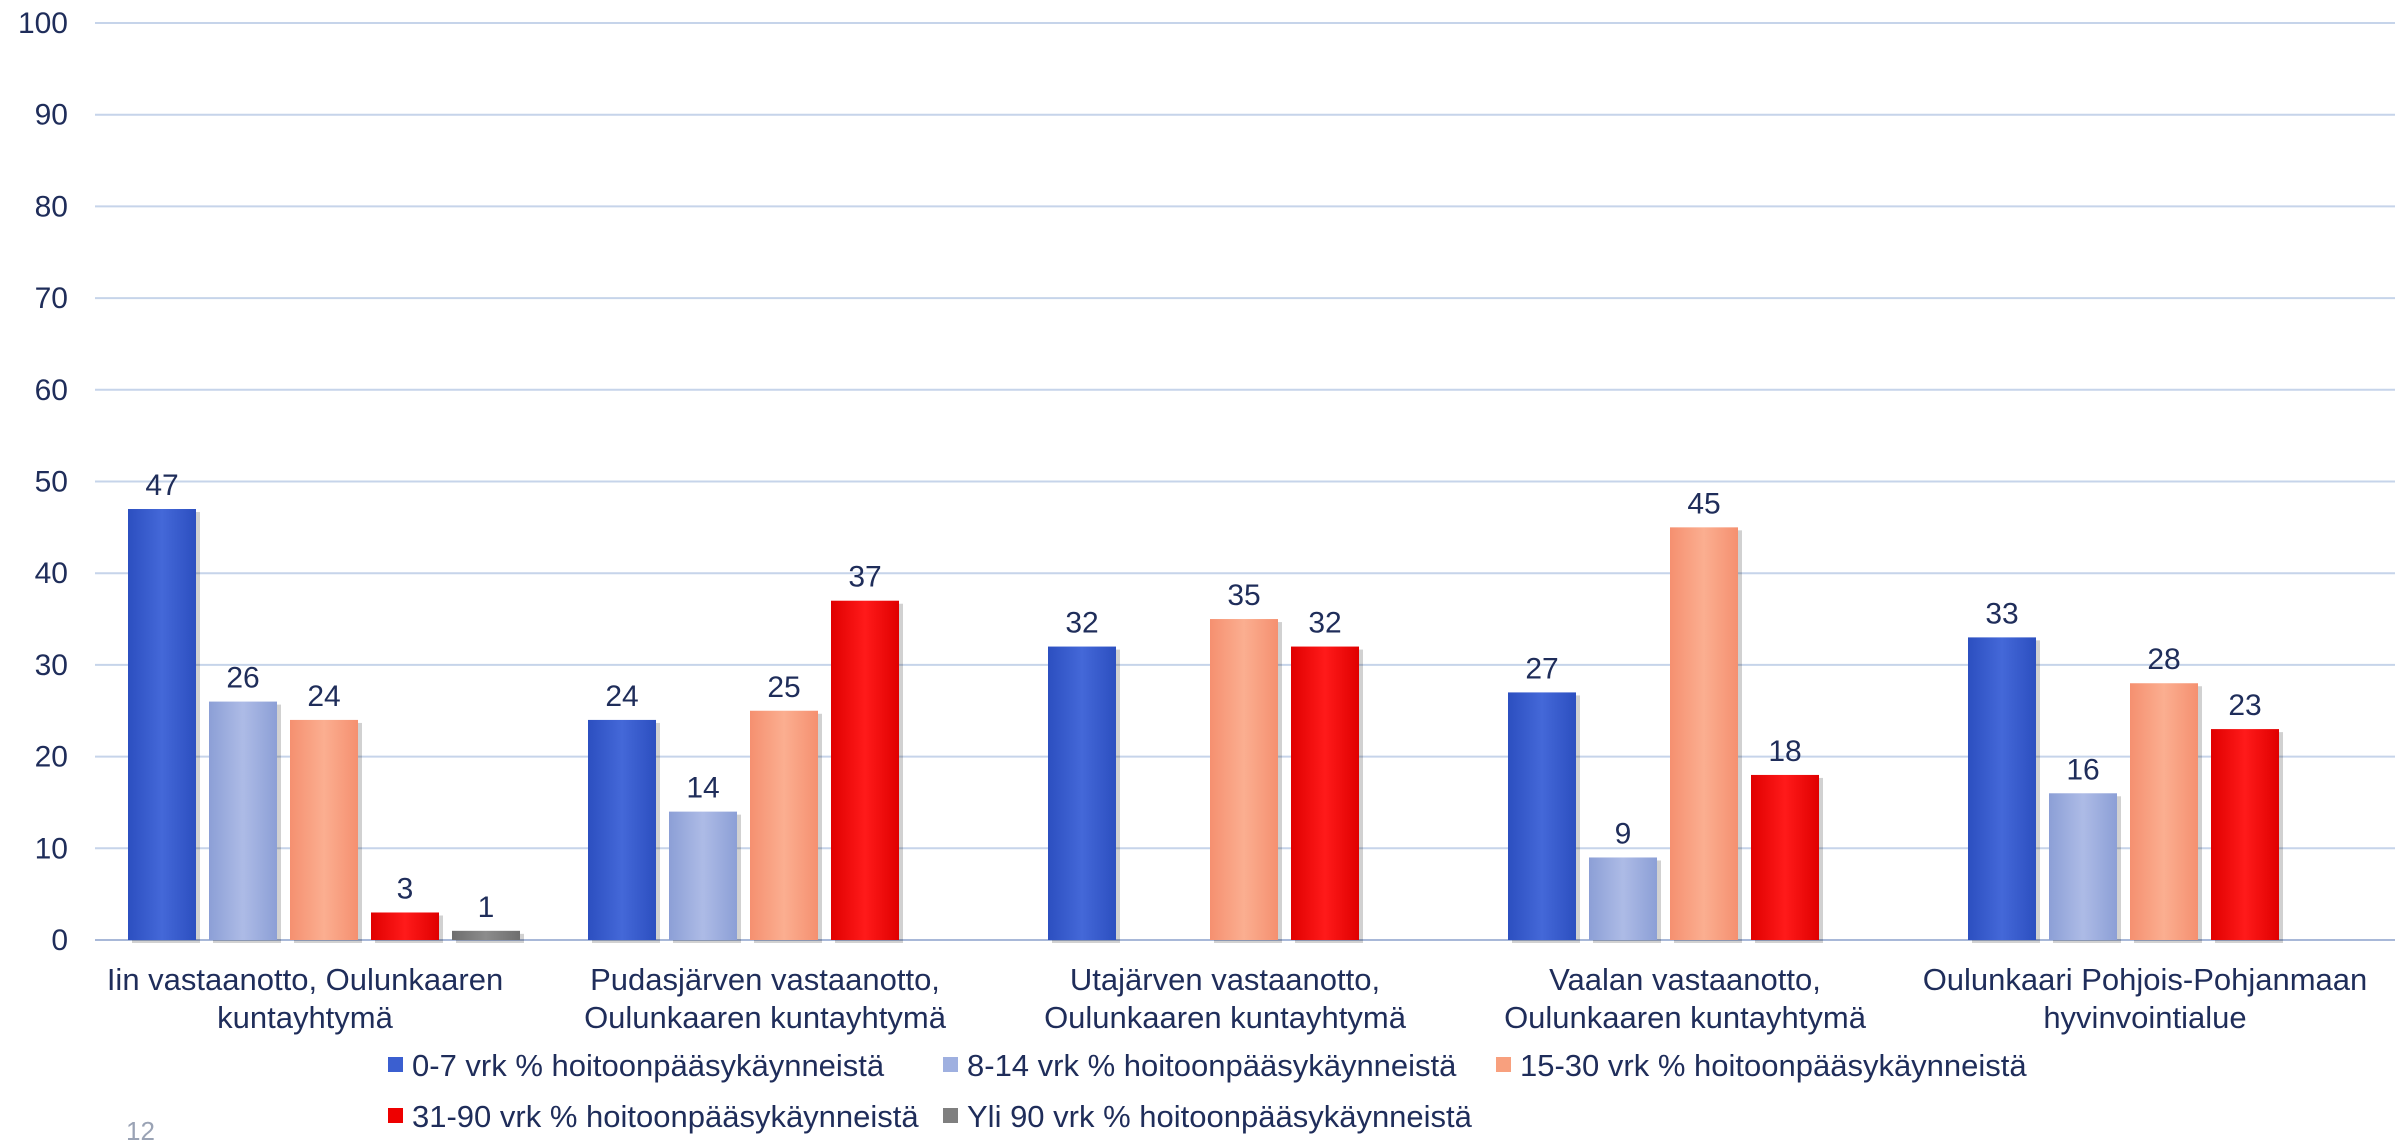 The height and width of the screenshot is (1142, 2395). What do you see at coordinates (1225, 979) in the screenshot?
I see `category-label: Utajärven vastaanotto,` at bounding box center [1225, 979].